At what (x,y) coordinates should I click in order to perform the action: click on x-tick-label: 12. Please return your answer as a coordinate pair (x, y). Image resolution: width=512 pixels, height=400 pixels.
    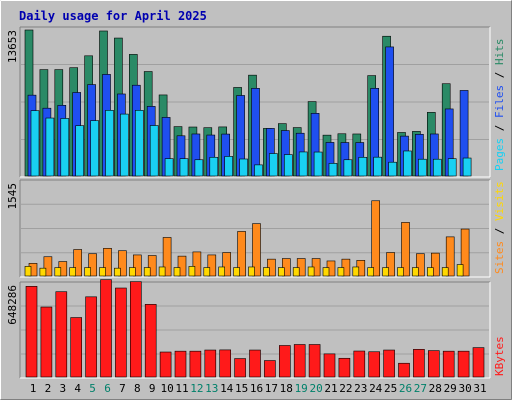
    Looking at the image, I should click on (196, 388).